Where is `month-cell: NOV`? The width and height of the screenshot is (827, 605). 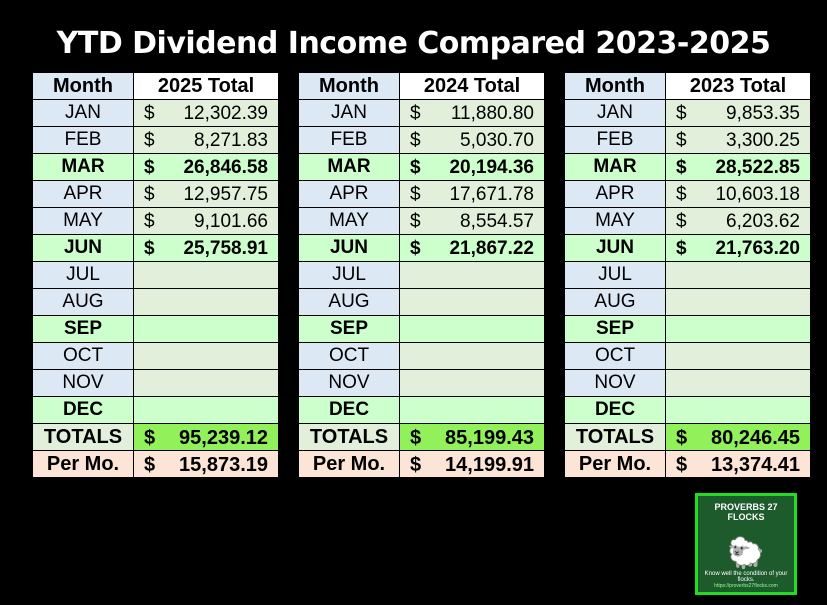 month-cell: NOV is located at coordinates (615, 383).